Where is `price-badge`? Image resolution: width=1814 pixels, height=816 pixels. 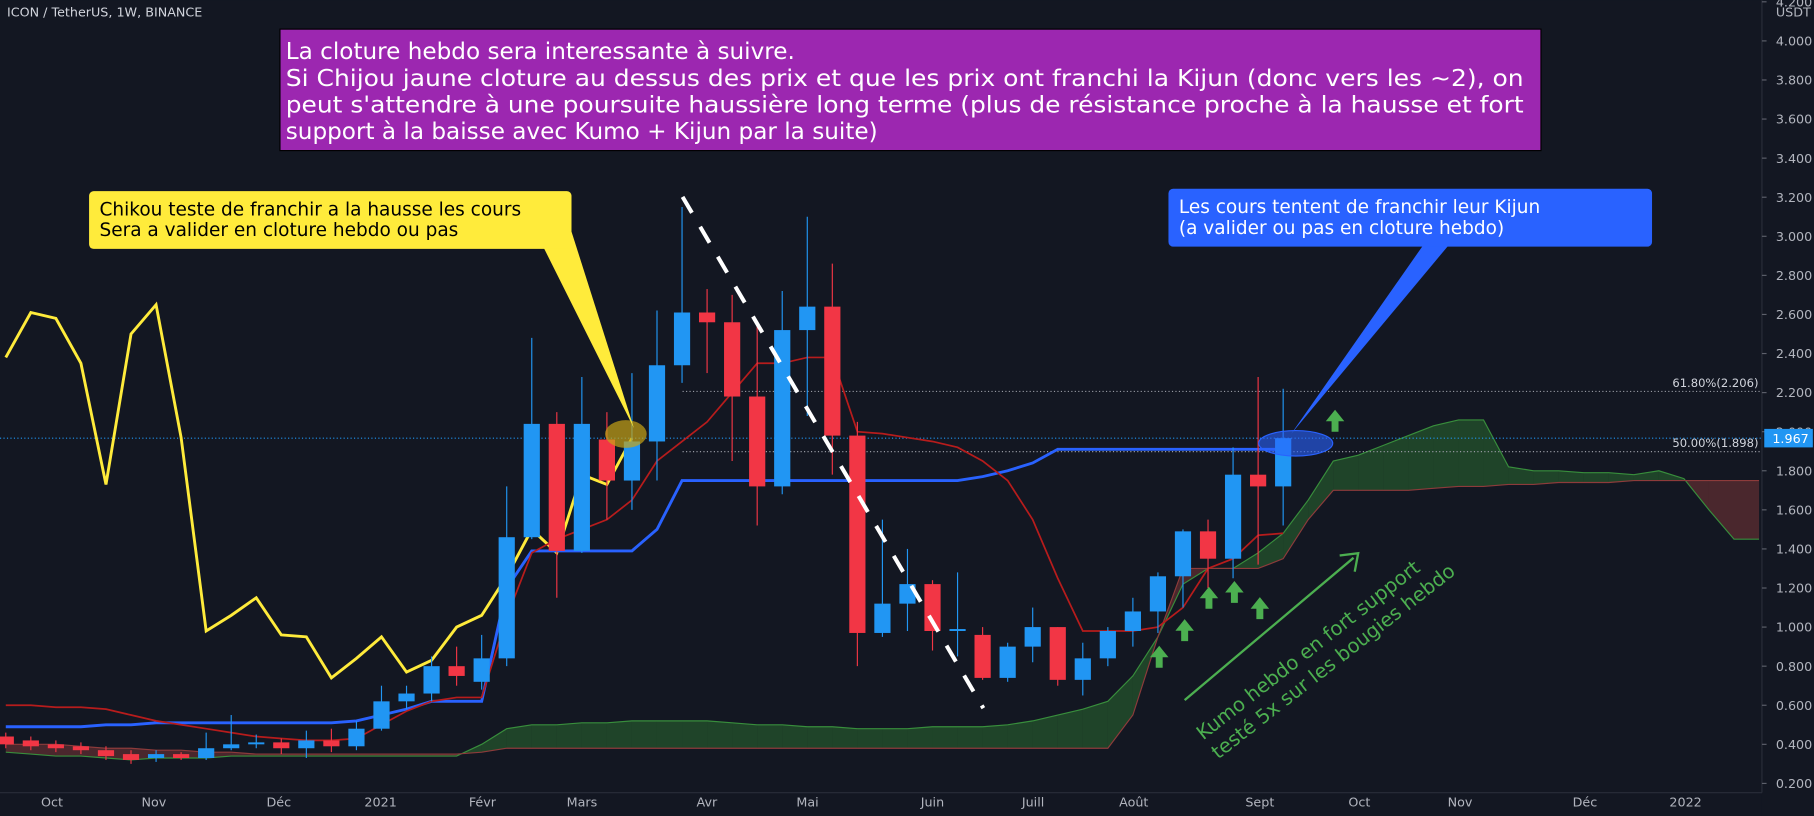
price-badge is located at coordinates (1788, 438).